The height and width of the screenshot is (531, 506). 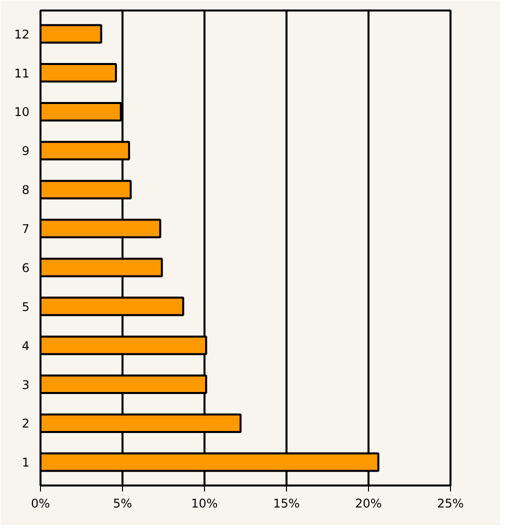 I want to click on y-tick-label: 4, so click(x=26, y=345).